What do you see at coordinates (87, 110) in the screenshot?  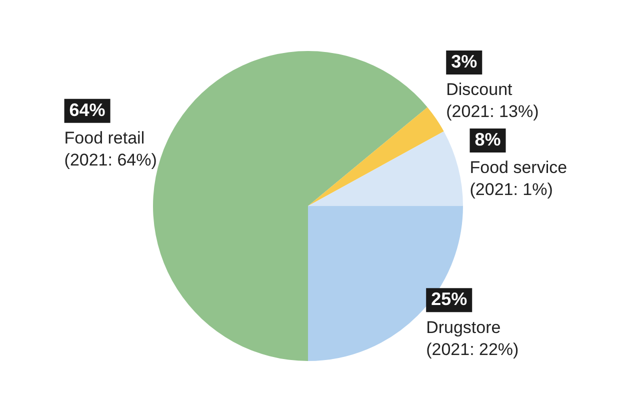 I see `data-label: 64%` at bounding box center [87, 110].